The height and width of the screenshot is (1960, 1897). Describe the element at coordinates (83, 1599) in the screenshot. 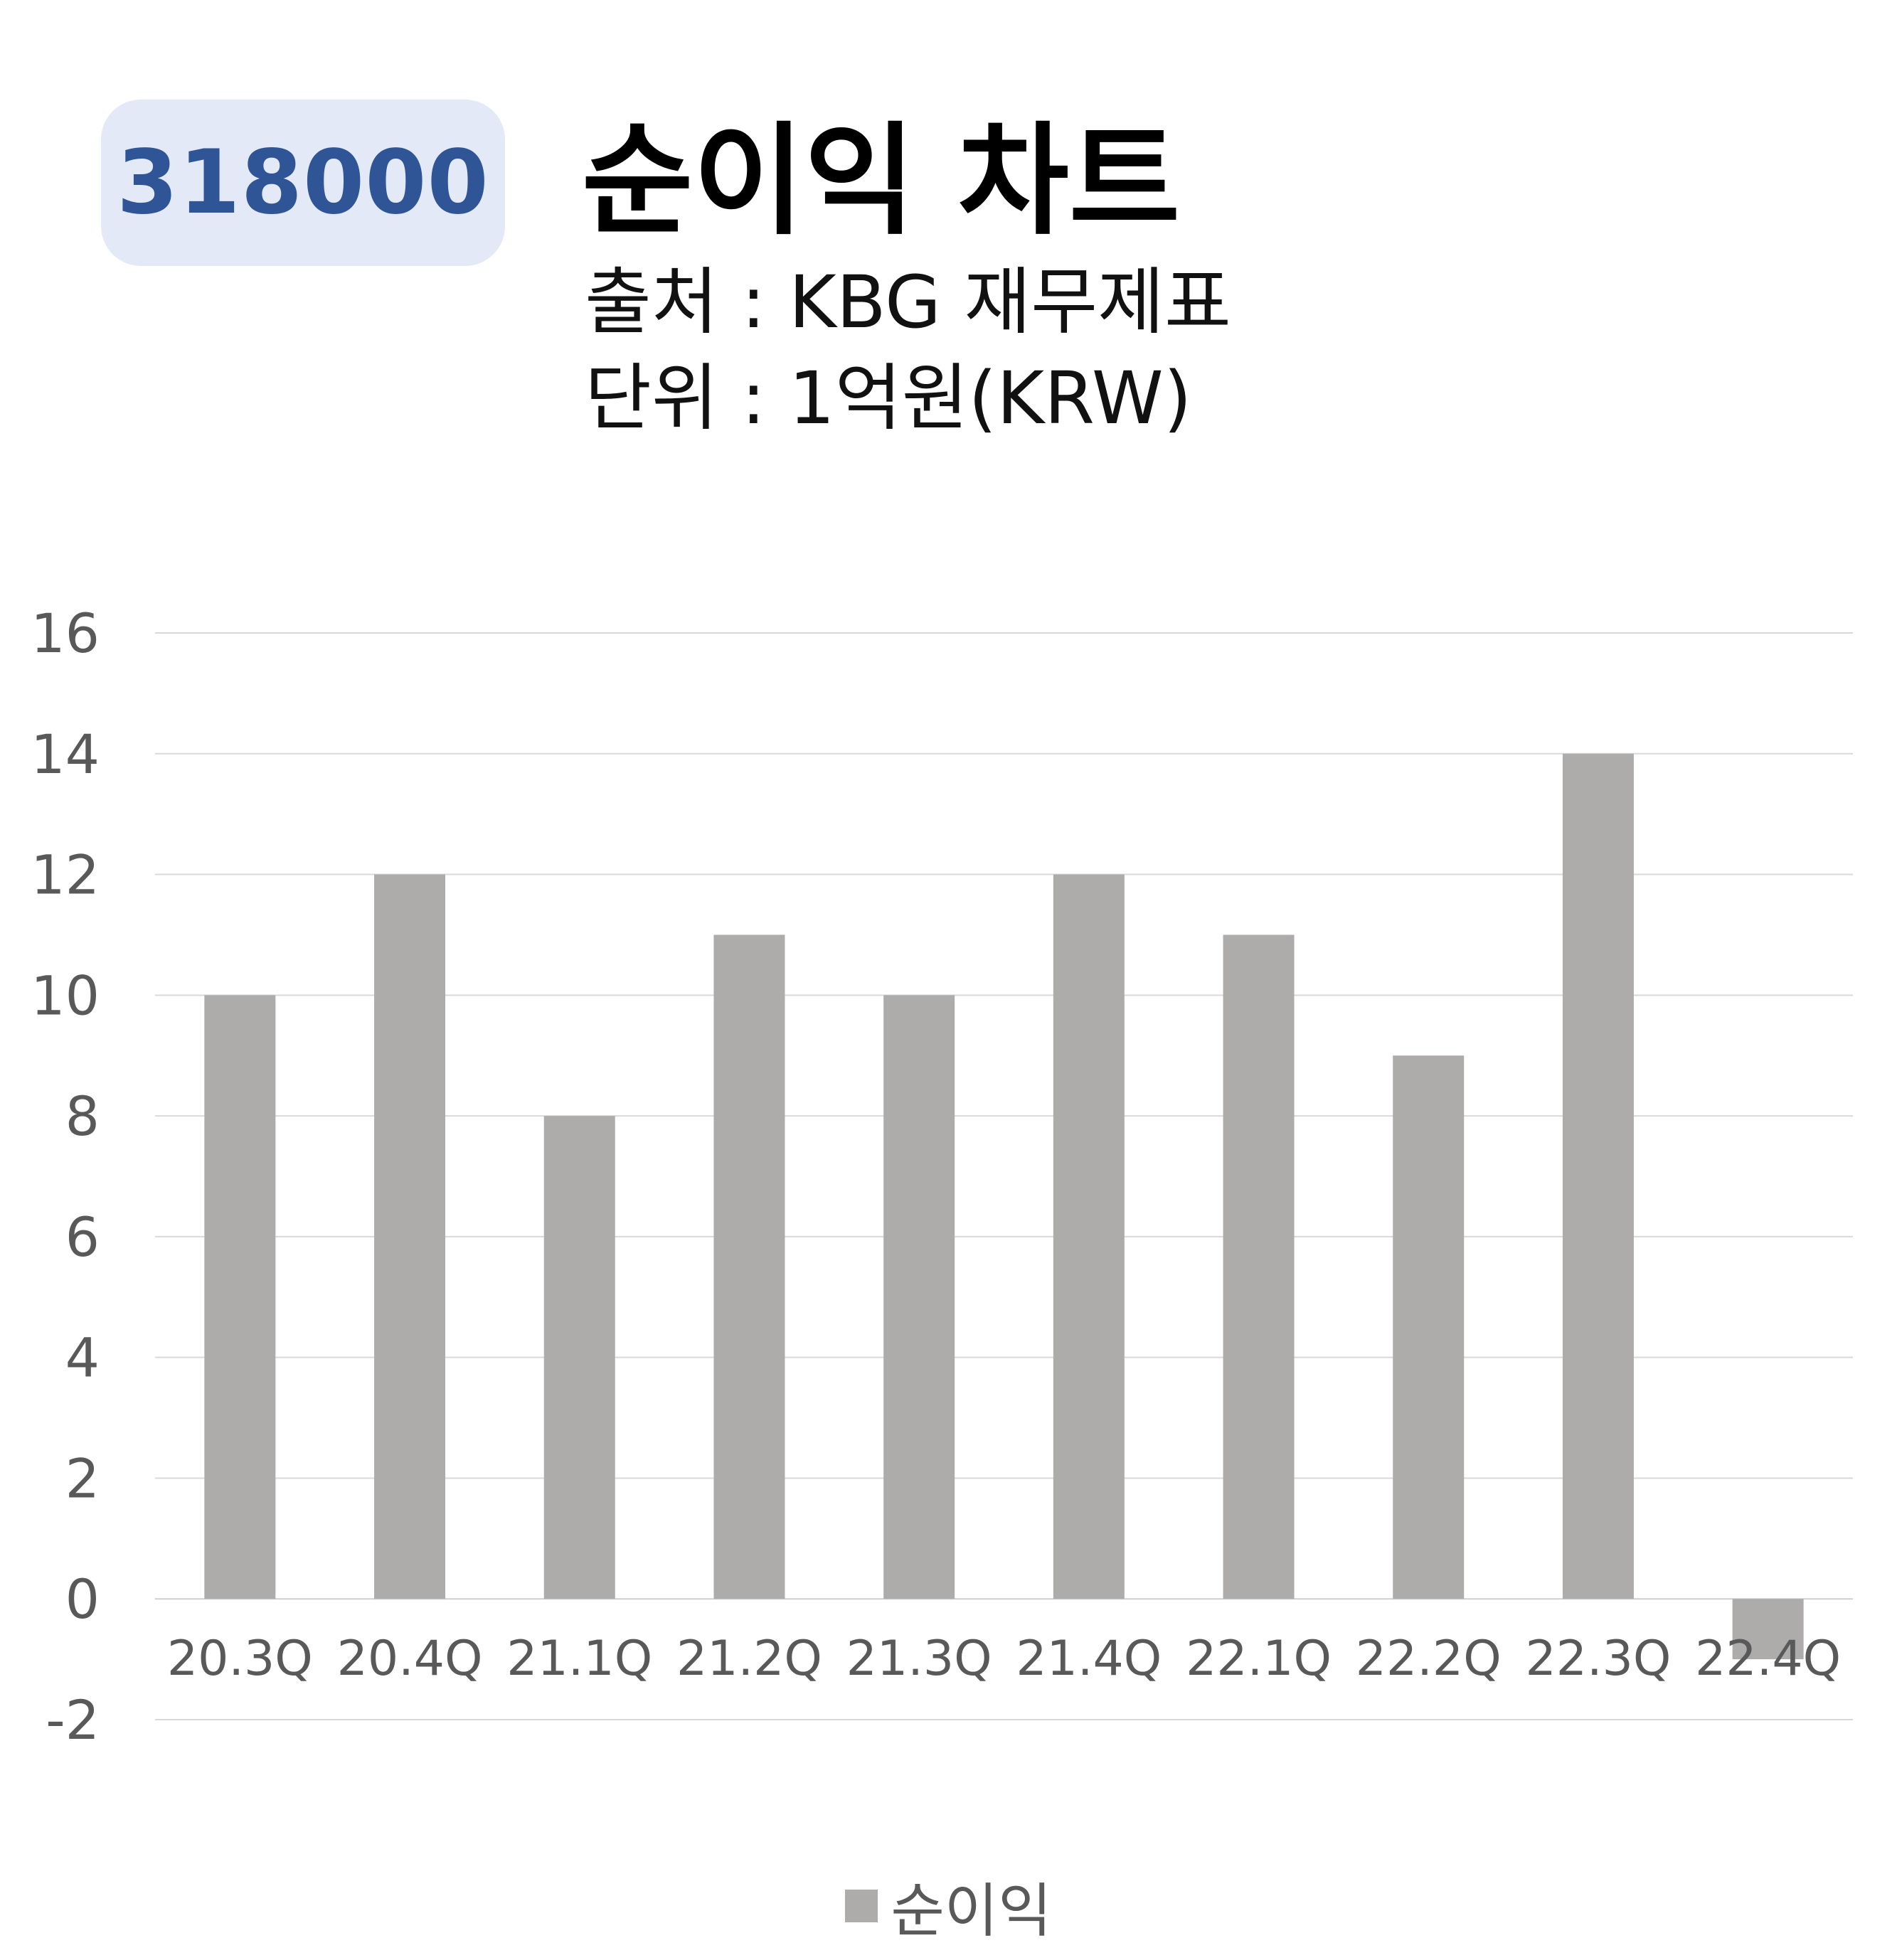

I see `y-tick-label: 0` at that location.